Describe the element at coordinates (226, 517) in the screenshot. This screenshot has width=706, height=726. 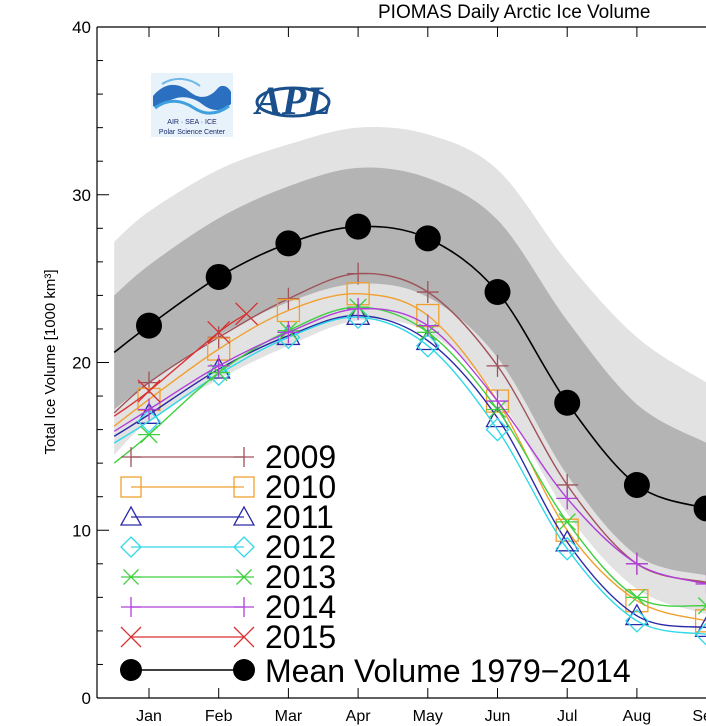
I see `legend-entry-2011: 2011` at that location.